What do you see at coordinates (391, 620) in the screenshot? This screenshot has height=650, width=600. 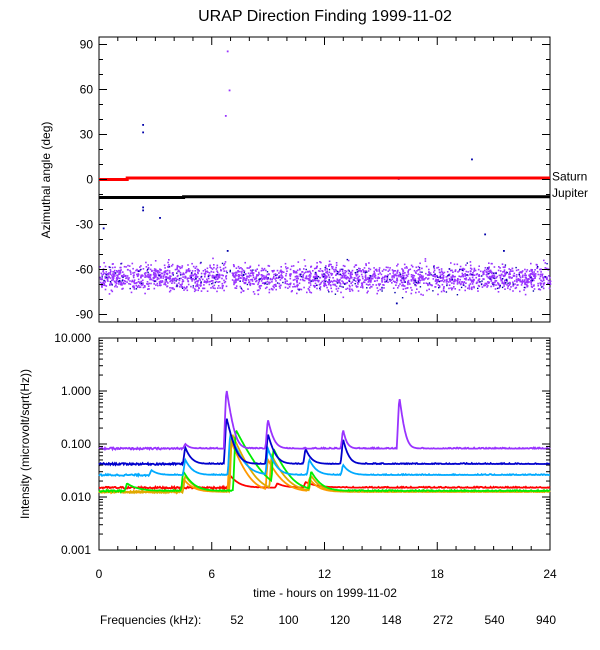 I see `legend-entry-148khz: 148` at bounding box center [391, 620].